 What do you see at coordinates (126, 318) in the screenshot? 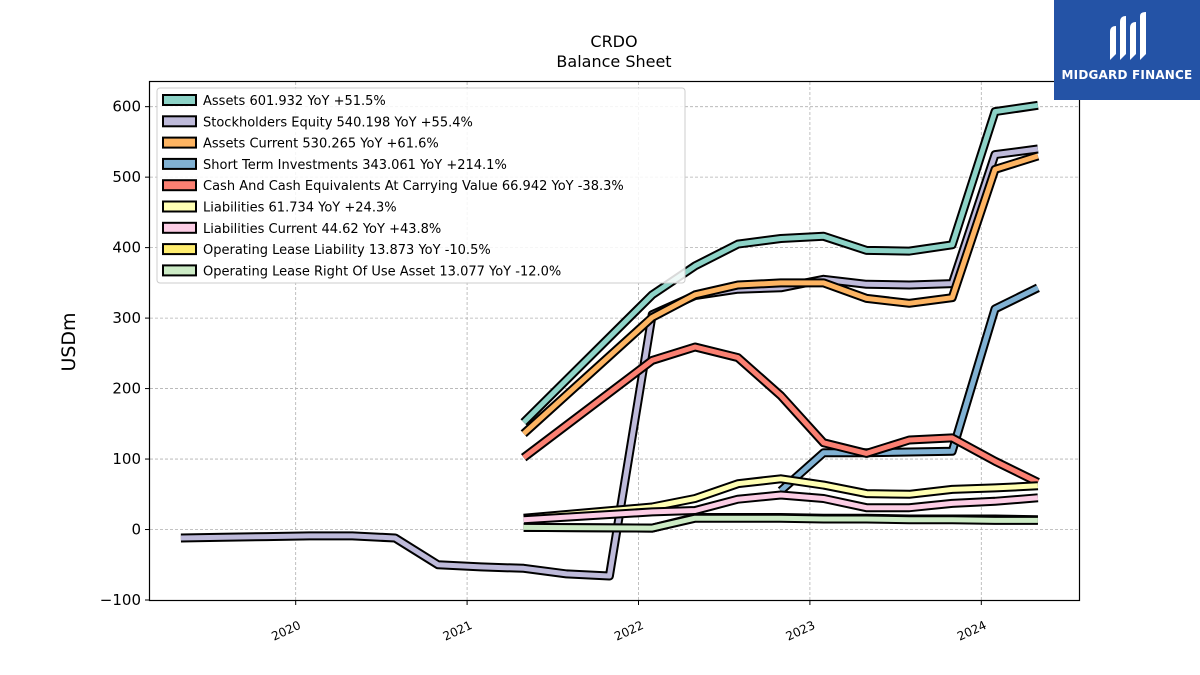
I see `y-tick-label: 300` at bounding box center [126, 318].